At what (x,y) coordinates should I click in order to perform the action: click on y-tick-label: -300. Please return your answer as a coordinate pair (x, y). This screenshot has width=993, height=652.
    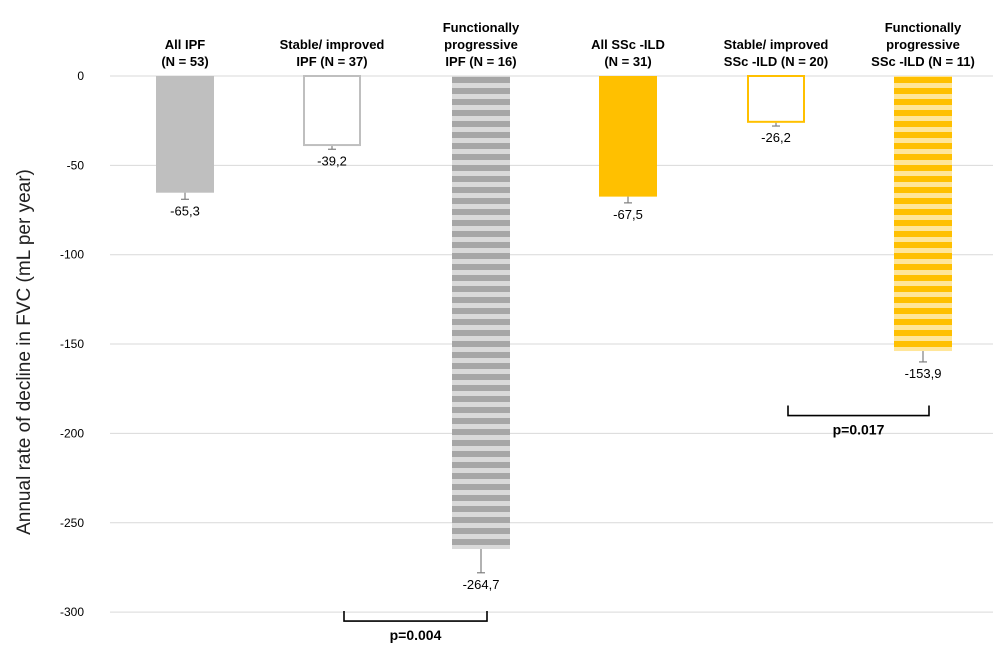
    Looking at the image, I should click on (72, 612).